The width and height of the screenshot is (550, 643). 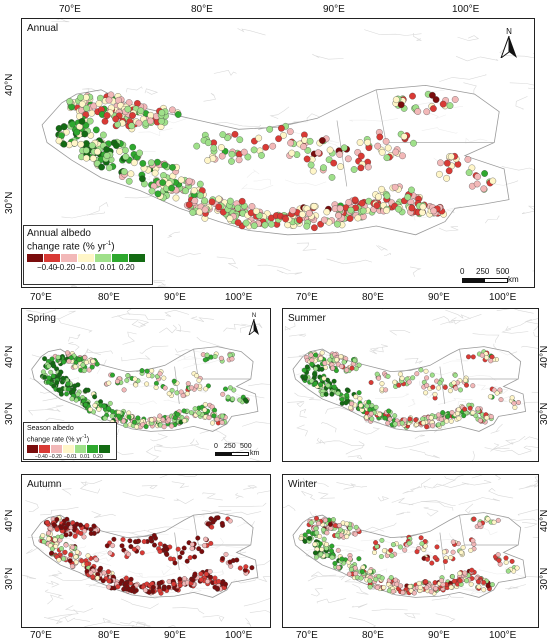 I want to click on lon-tick-final-90: 90°E, so click(x=175, y=635).